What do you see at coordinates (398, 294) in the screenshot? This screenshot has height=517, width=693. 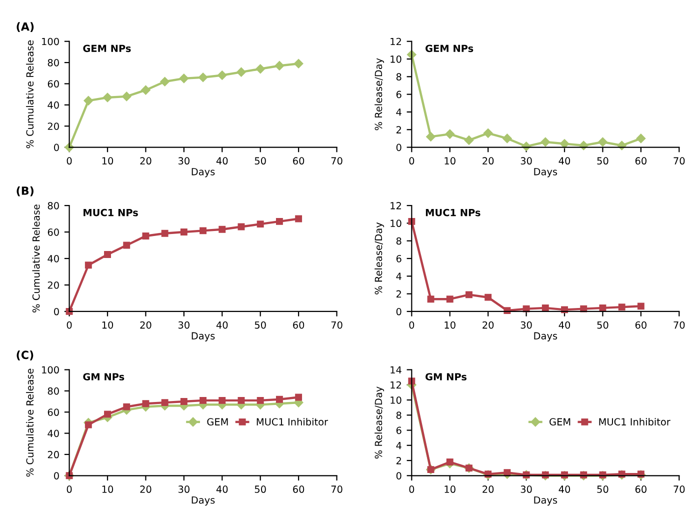 I see `y-tick-label: 2` at bounding box center [398, 294].